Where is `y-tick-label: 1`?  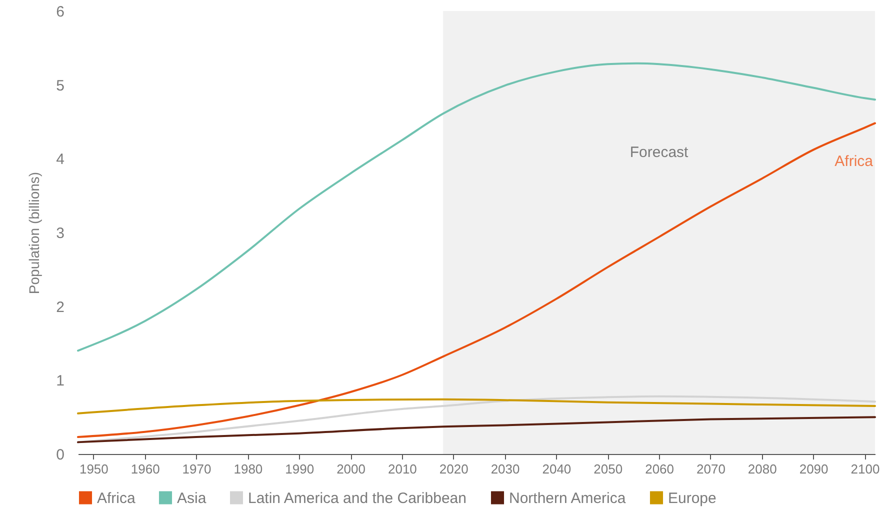
y-tick-label: 1 is located at coordinates (60, 381).